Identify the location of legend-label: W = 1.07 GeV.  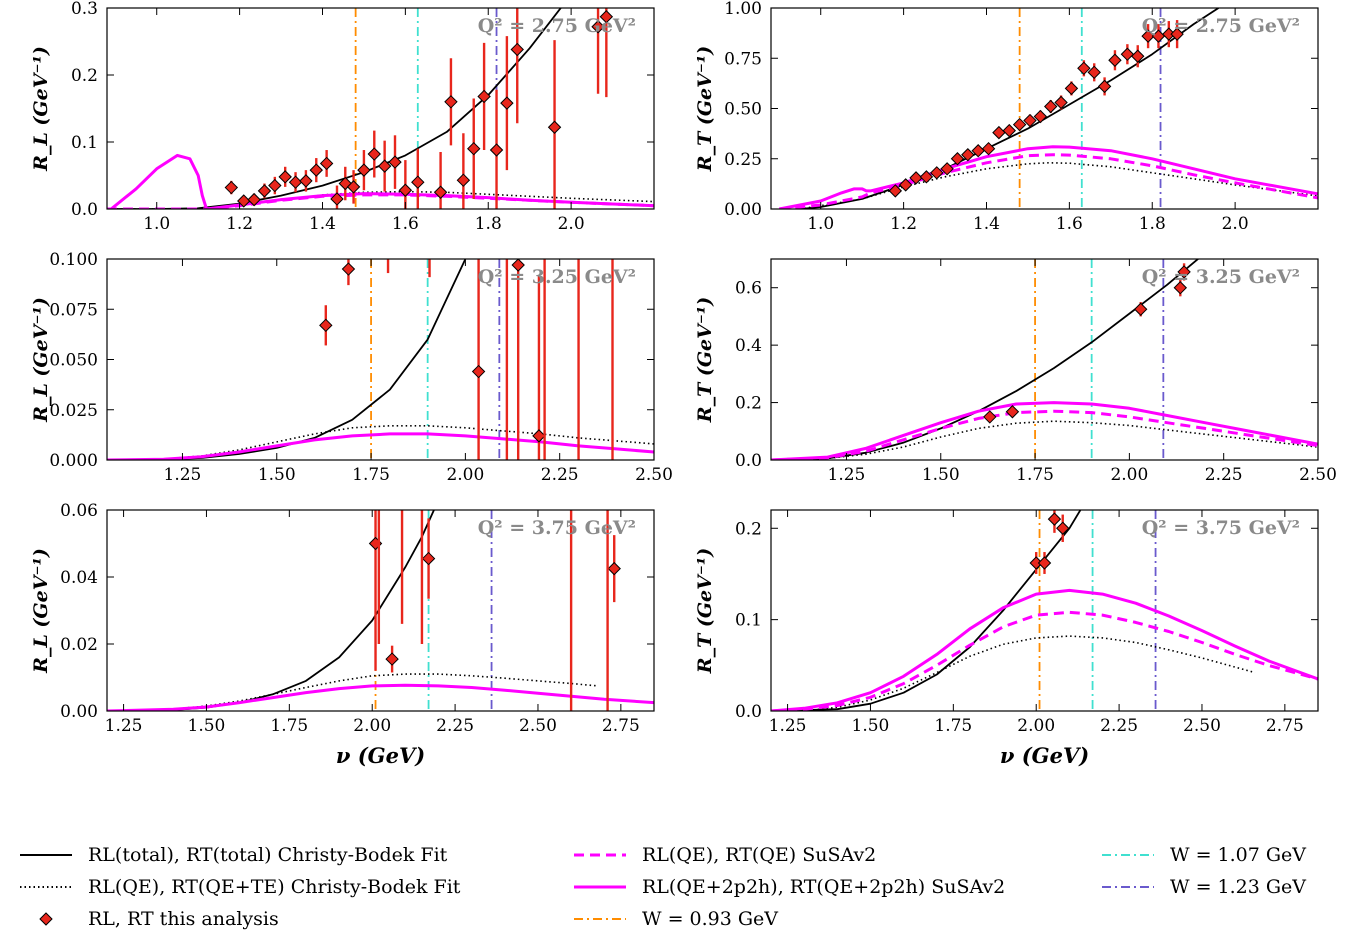
(1238, 855).